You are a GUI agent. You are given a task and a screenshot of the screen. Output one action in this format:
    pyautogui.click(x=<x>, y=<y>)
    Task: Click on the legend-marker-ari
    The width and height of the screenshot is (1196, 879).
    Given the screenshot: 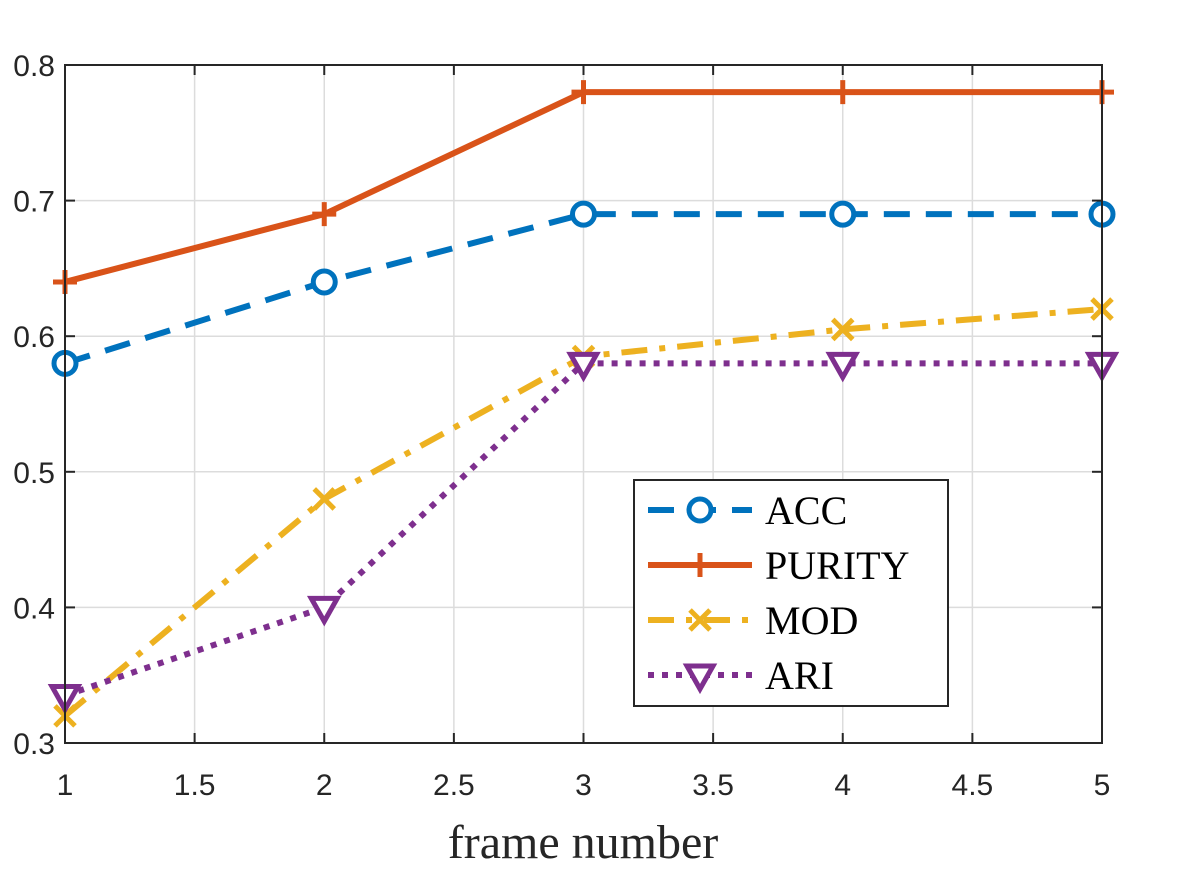 What is the action you would take?
    pyautogui.click(x=700, y=679)
    